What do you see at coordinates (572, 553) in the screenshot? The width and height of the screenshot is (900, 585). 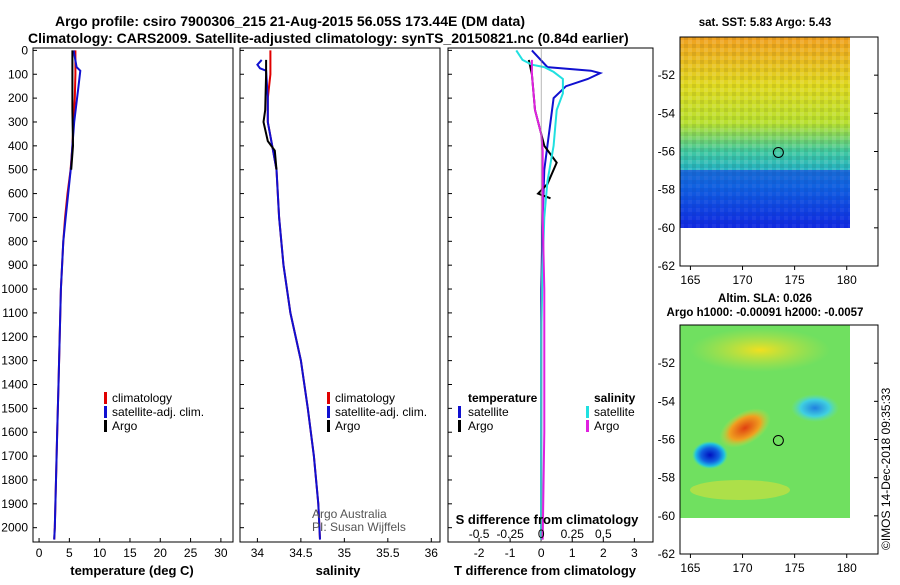 I see `x-tick-label: 1` at bounding box center [572, 553].